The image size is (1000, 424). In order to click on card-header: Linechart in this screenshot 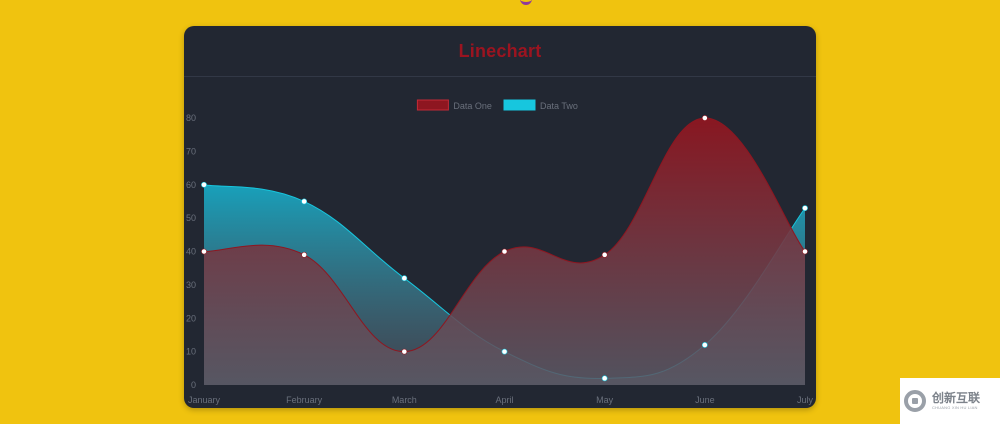, I will do `click(500, 51)`.